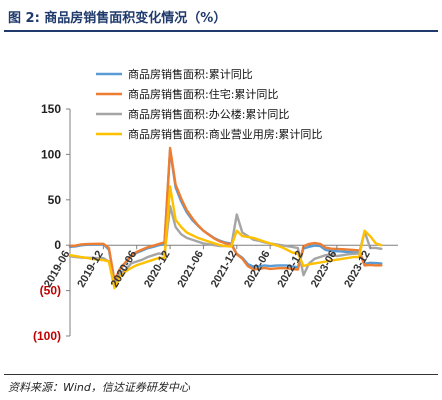 The image size is (442, 400). Describe the element at coordinates (224, 269) in the screenshot. I see `x-tick-label: 2021-12` at that location.